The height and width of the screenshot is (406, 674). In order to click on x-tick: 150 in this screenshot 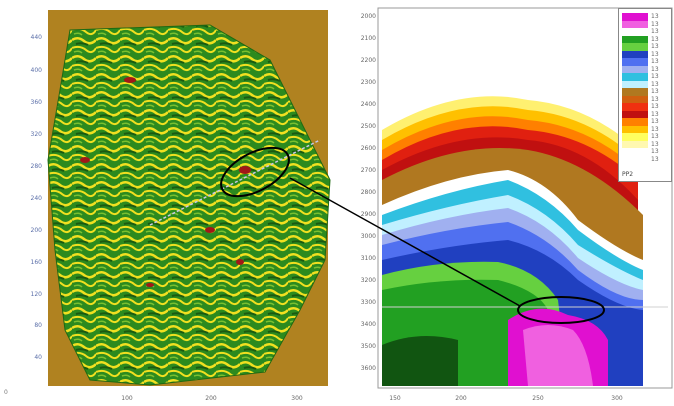, I will do `click(395, 398)`.